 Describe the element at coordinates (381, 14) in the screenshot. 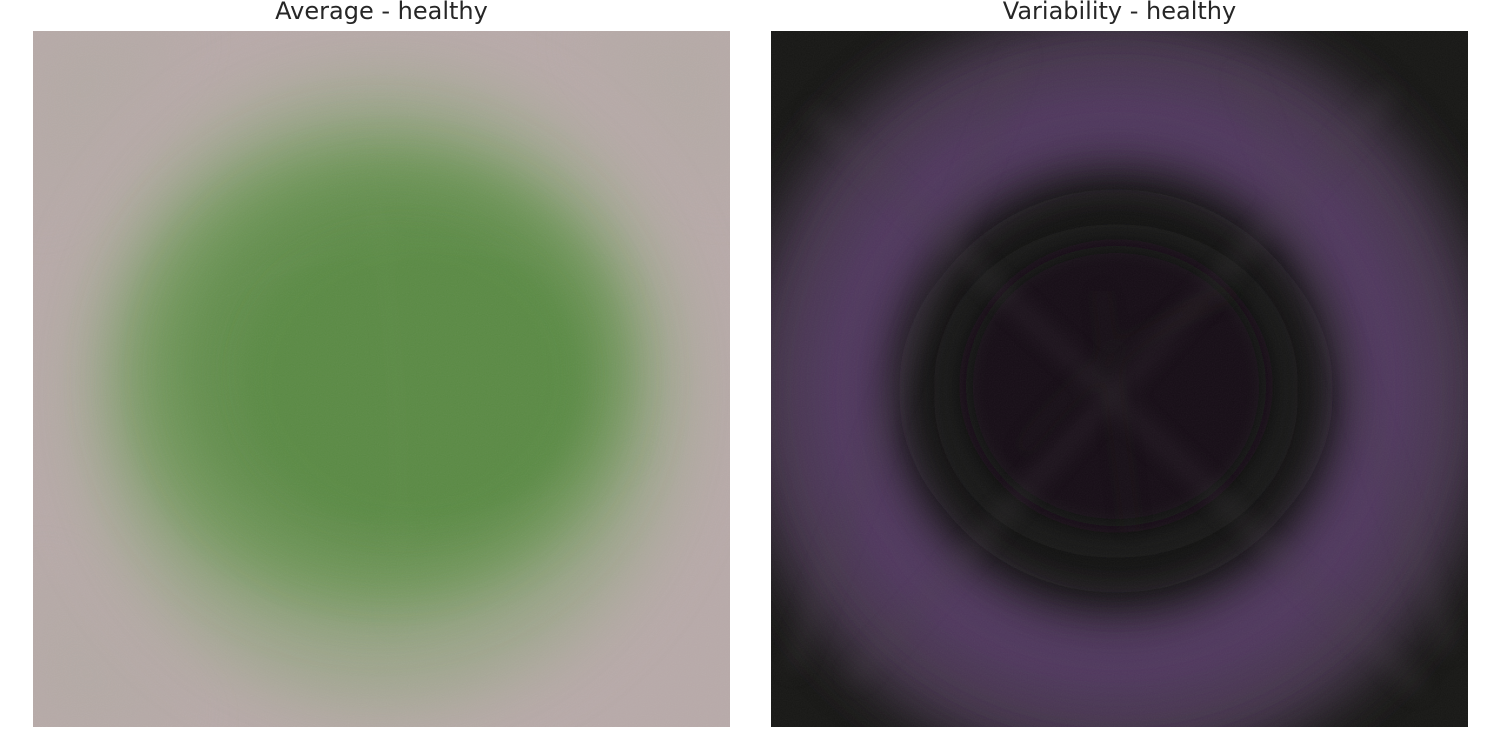

I see `average-panel-title: Average - healthy` at that location.